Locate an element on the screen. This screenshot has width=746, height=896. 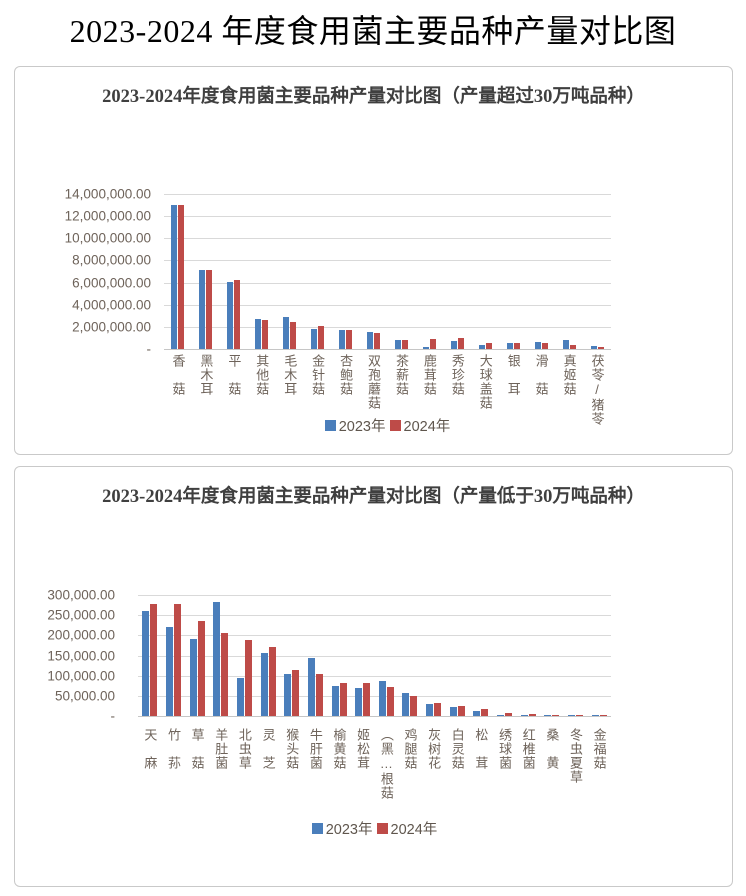
bar-2024年-桑黄 is located at coordinates (556, 715).